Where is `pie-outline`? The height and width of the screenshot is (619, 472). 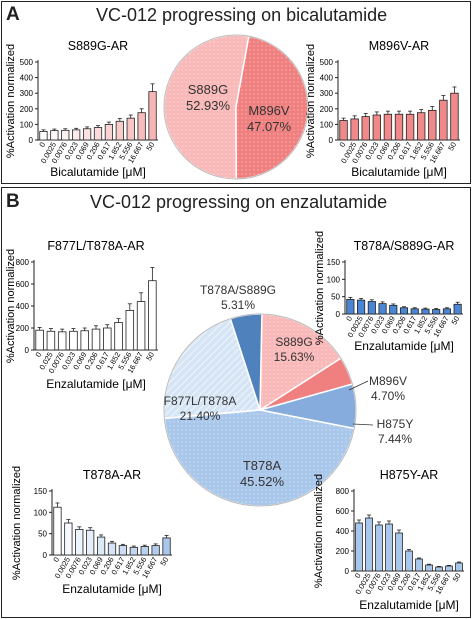 pie-outline is located at coordinates (260, 410).